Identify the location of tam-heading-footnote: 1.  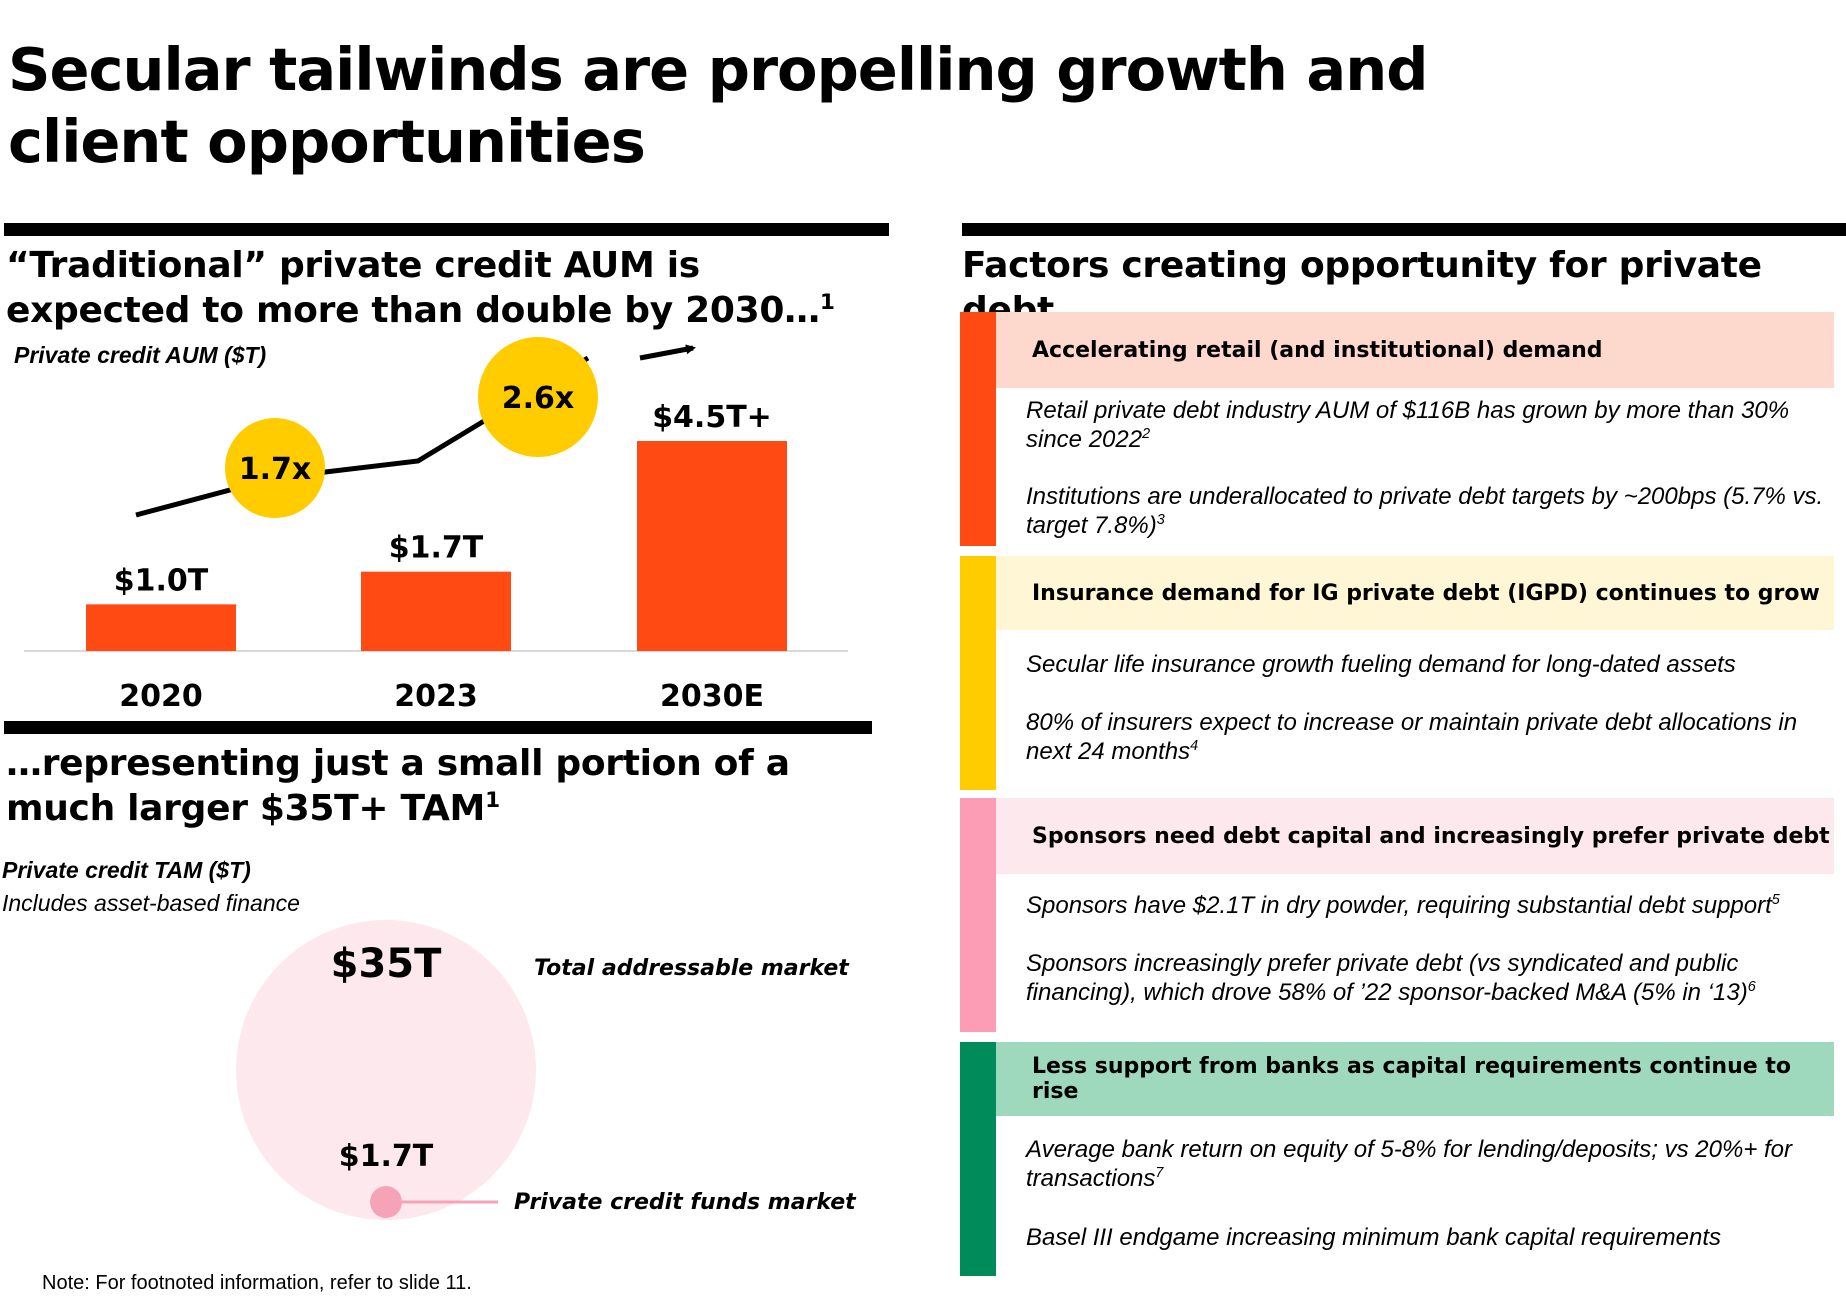
(492, 800).